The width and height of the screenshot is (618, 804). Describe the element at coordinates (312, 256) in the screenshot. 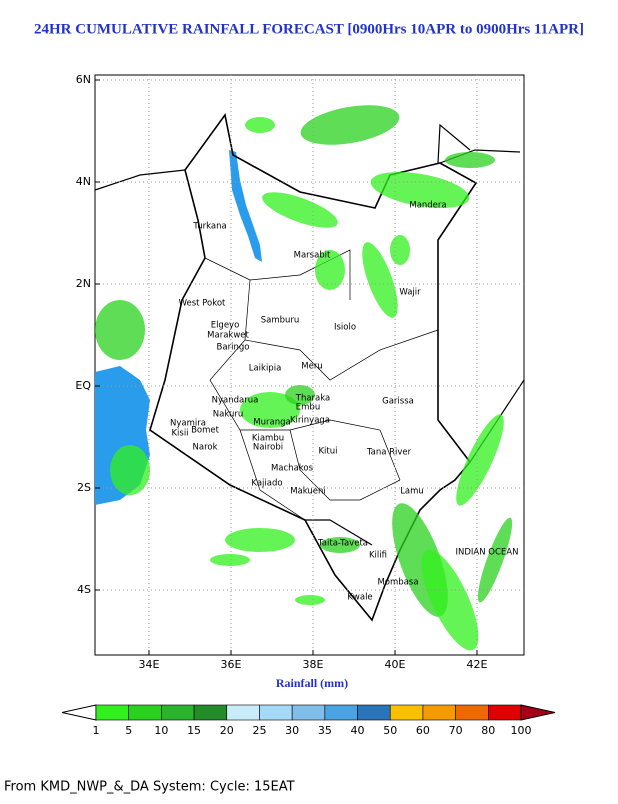

I see `place-label: Marsabit` at that location.